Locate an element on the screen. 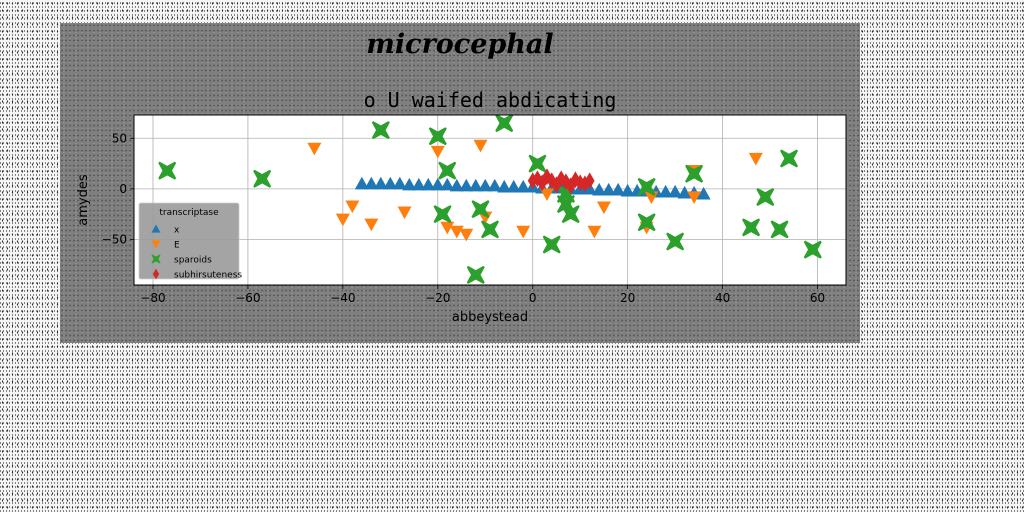 The image size is (1024, 512). legend-label: subhirsuteness is located at coordinates (208, 276).